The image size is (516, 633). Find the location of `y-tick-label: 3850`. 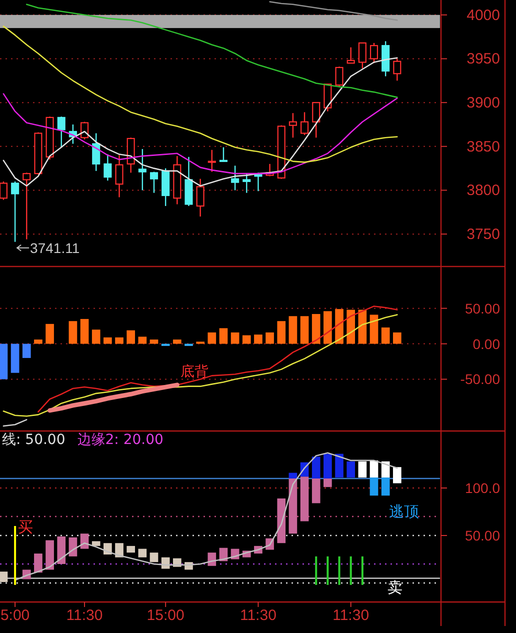

y-tick-label: 3850 is located at coordinates (483, 147).